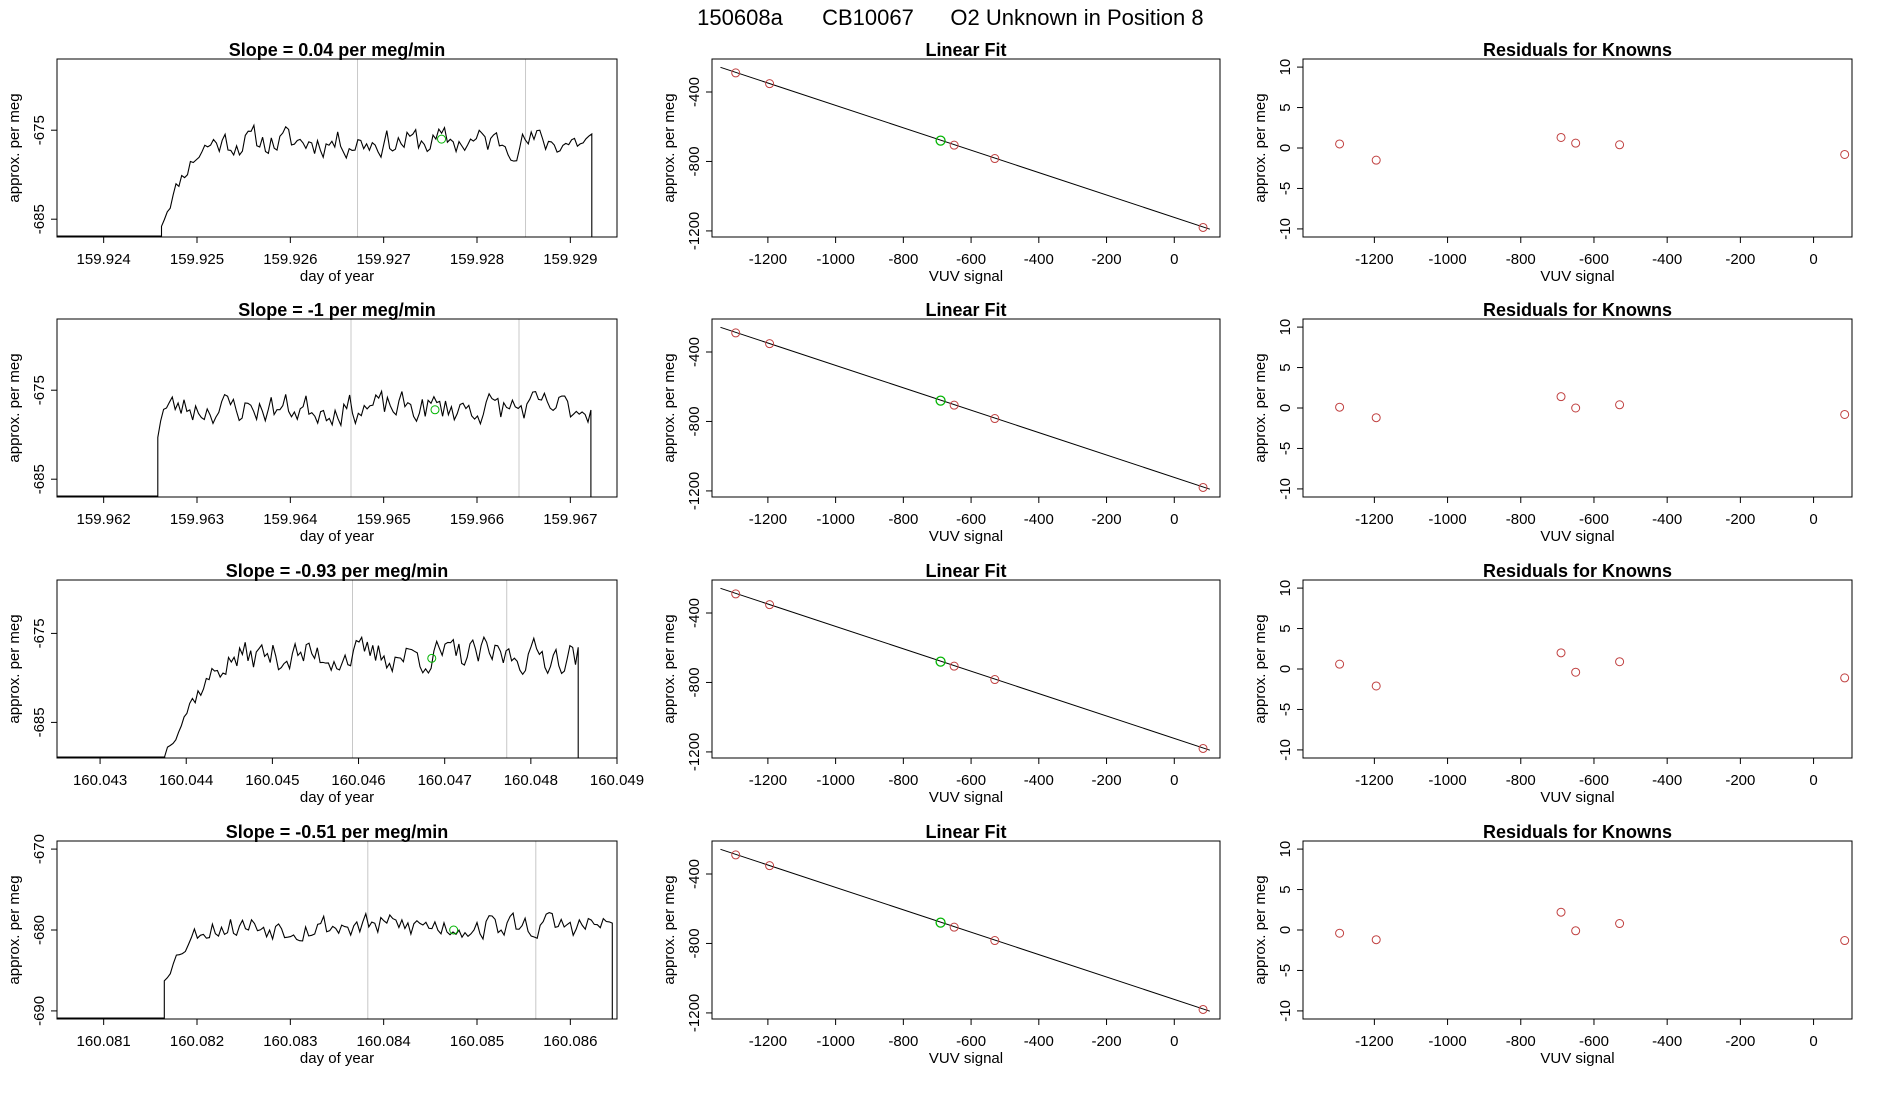 The height and width of the screenshot is (1100, 1900). Describe the element at coordinates (570, 519) in the screenshot. I see `x-tick-label: 159.967` at that location.